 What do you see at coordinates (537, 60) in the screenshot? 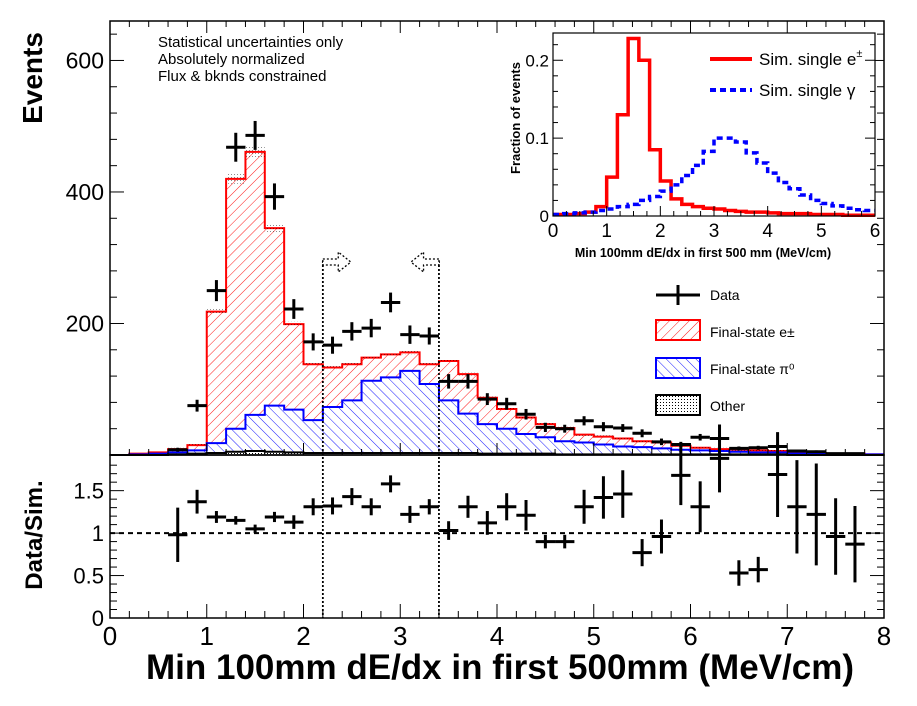
I see `inset-y-tick-label: 0.2` at bounding box center [537, 60].